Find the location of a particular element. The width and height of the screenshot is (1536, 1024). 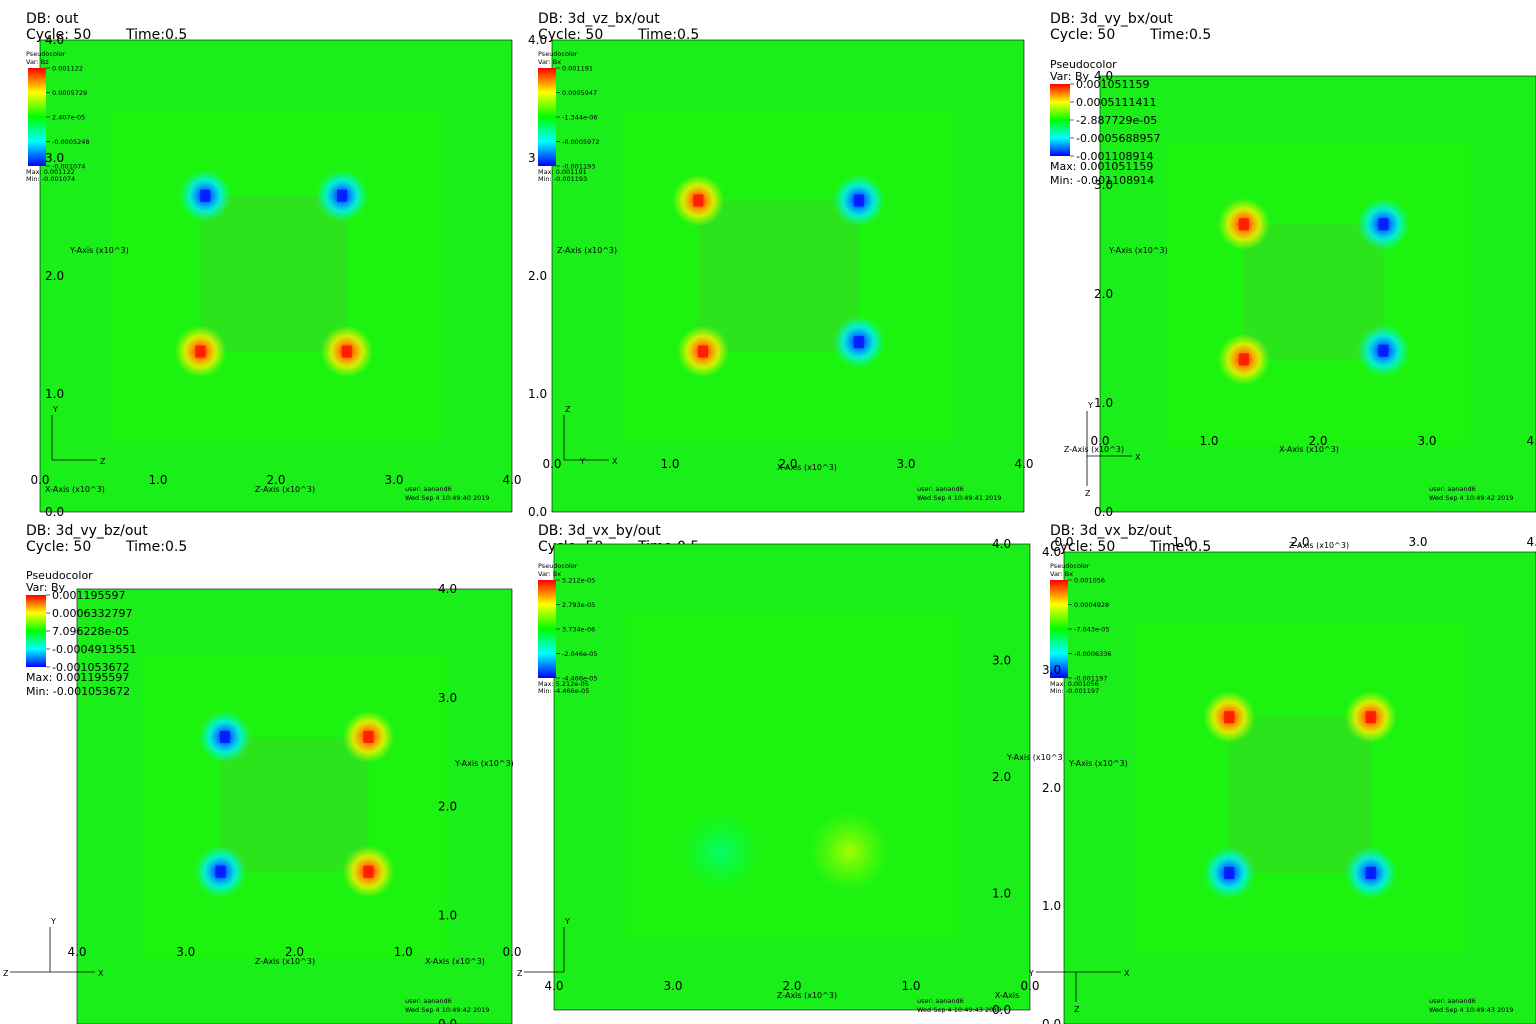

date-label: Wed Sep 4 10:49:41 2019 is located at coordinates (959, 498).